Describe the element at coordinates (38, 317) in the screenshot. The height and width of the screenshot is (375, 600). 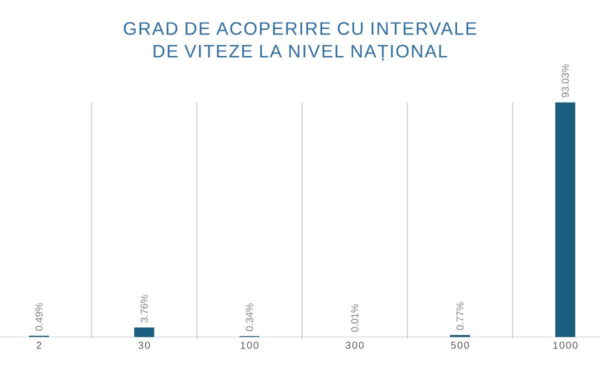
I see `data-label: 0.49%` at that location.